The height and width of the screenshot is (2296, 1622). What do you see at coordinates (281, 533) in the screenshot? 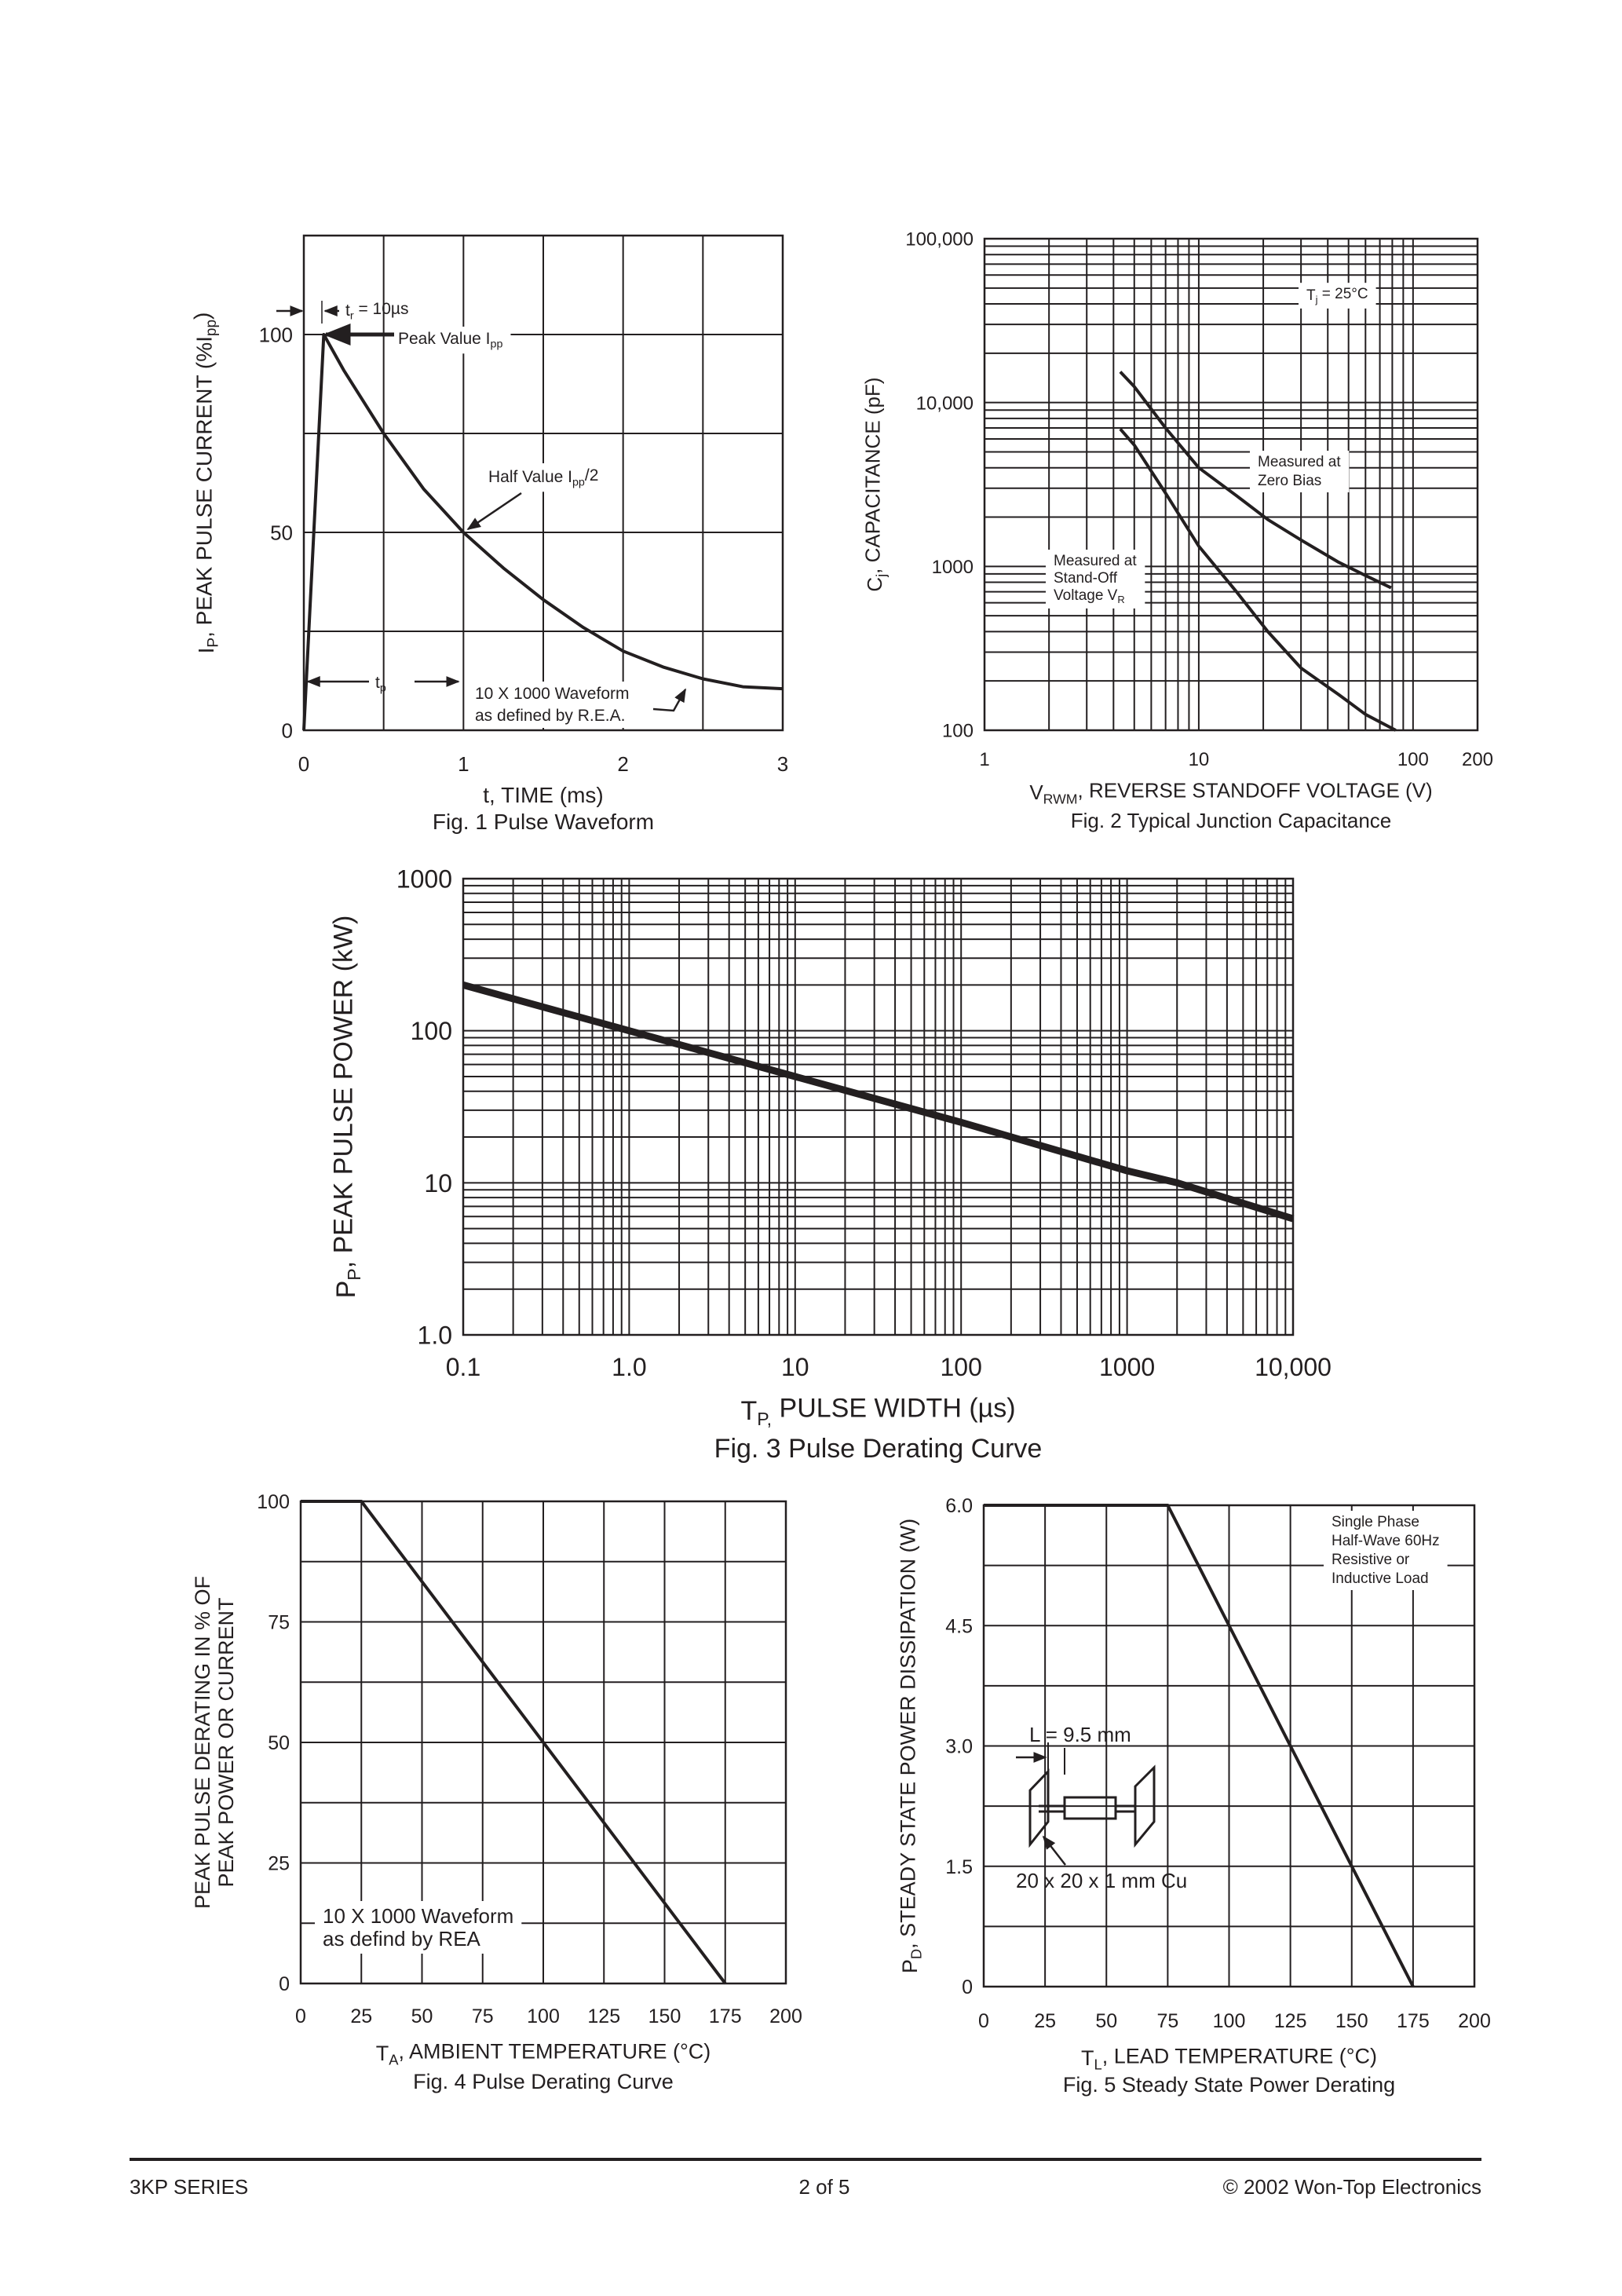
I see `fig1-y-tick-label: 50` at bounding box center [281, 533].